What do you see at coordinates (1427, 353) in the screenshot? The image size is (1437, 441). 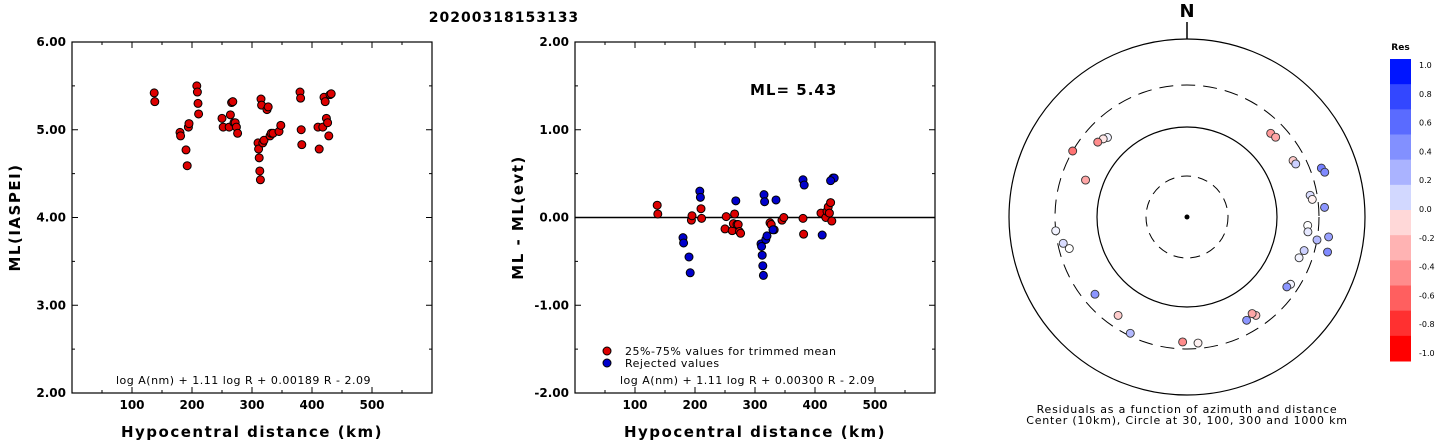 I see `colorbar-tick-label: -1.0` at bounding box center [1427, 353].